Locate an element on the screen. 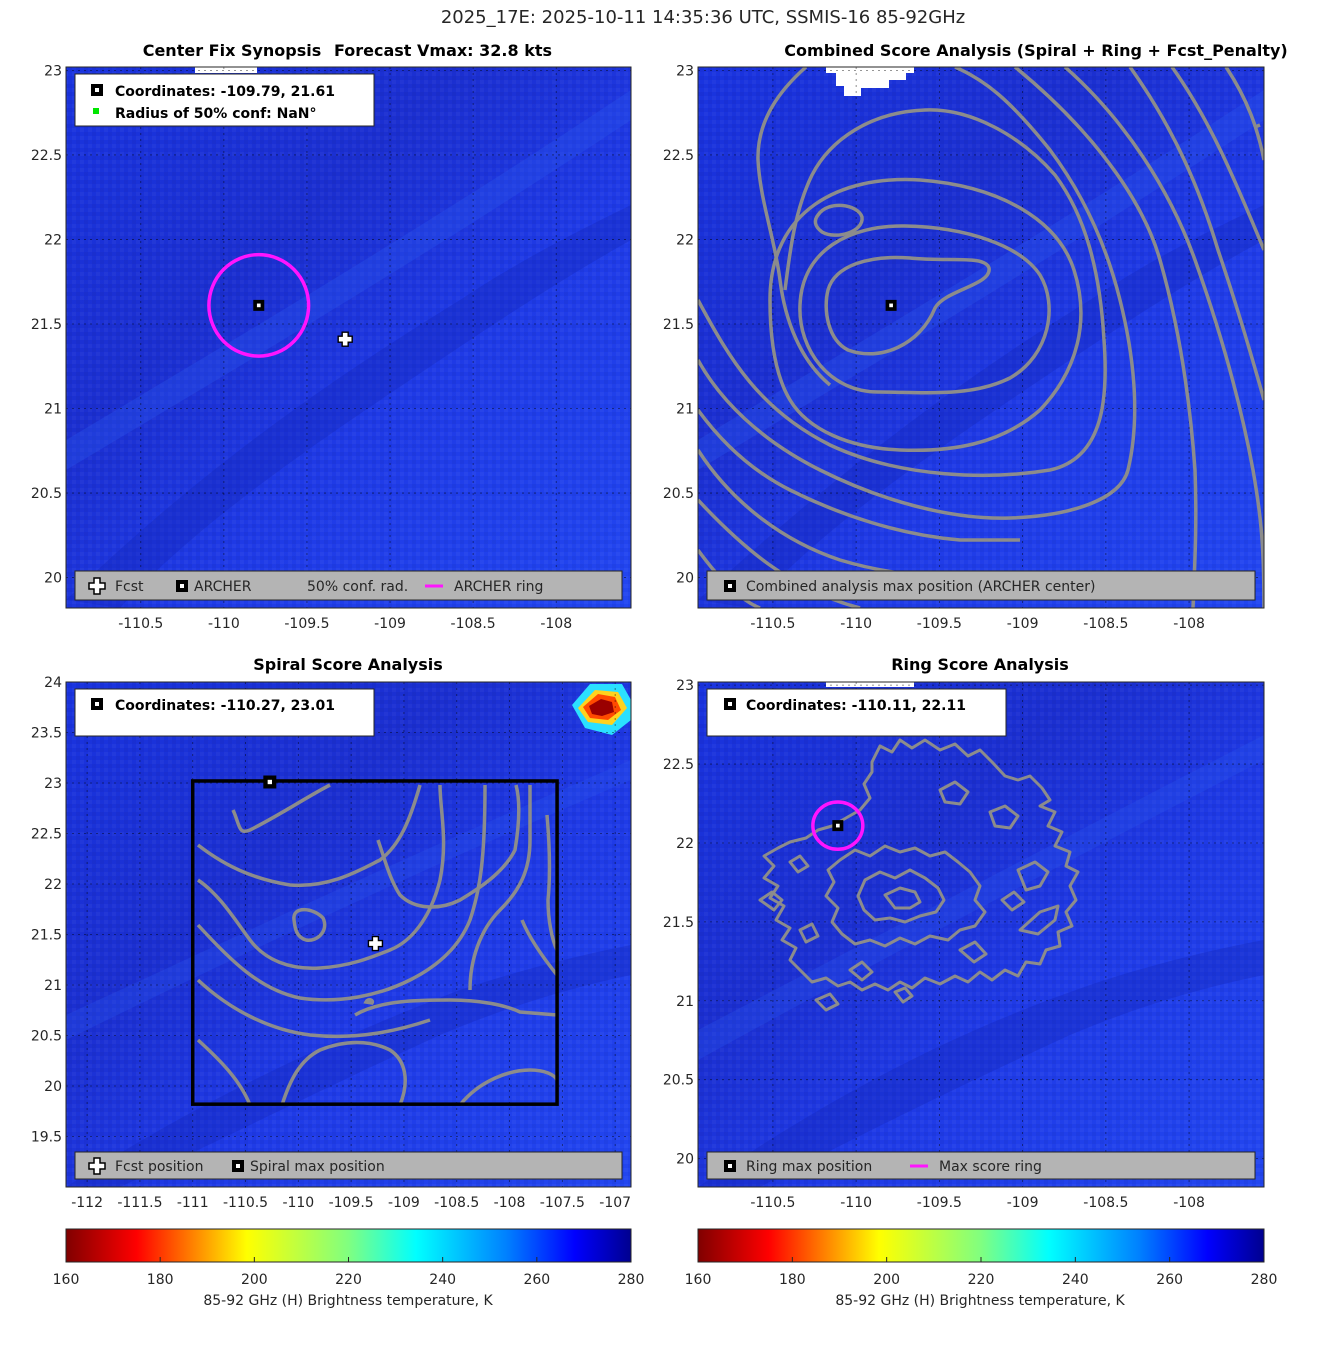 Image resolution: width=1317 pixels, height=1354 pixels. combined-max-marker-center is located at coordinates (891, 305).